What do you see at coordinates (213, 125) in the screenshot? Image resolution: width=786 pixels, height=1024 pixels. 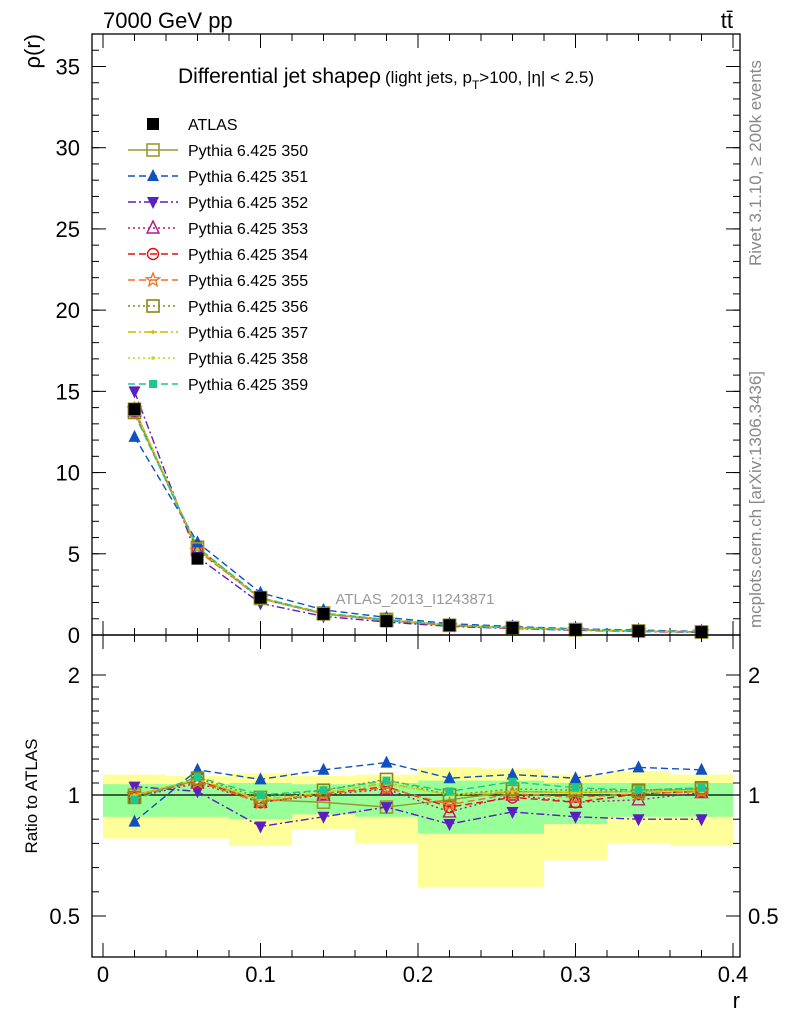 I see `legend-label: ATLAS` at bounding box center [213, 125].